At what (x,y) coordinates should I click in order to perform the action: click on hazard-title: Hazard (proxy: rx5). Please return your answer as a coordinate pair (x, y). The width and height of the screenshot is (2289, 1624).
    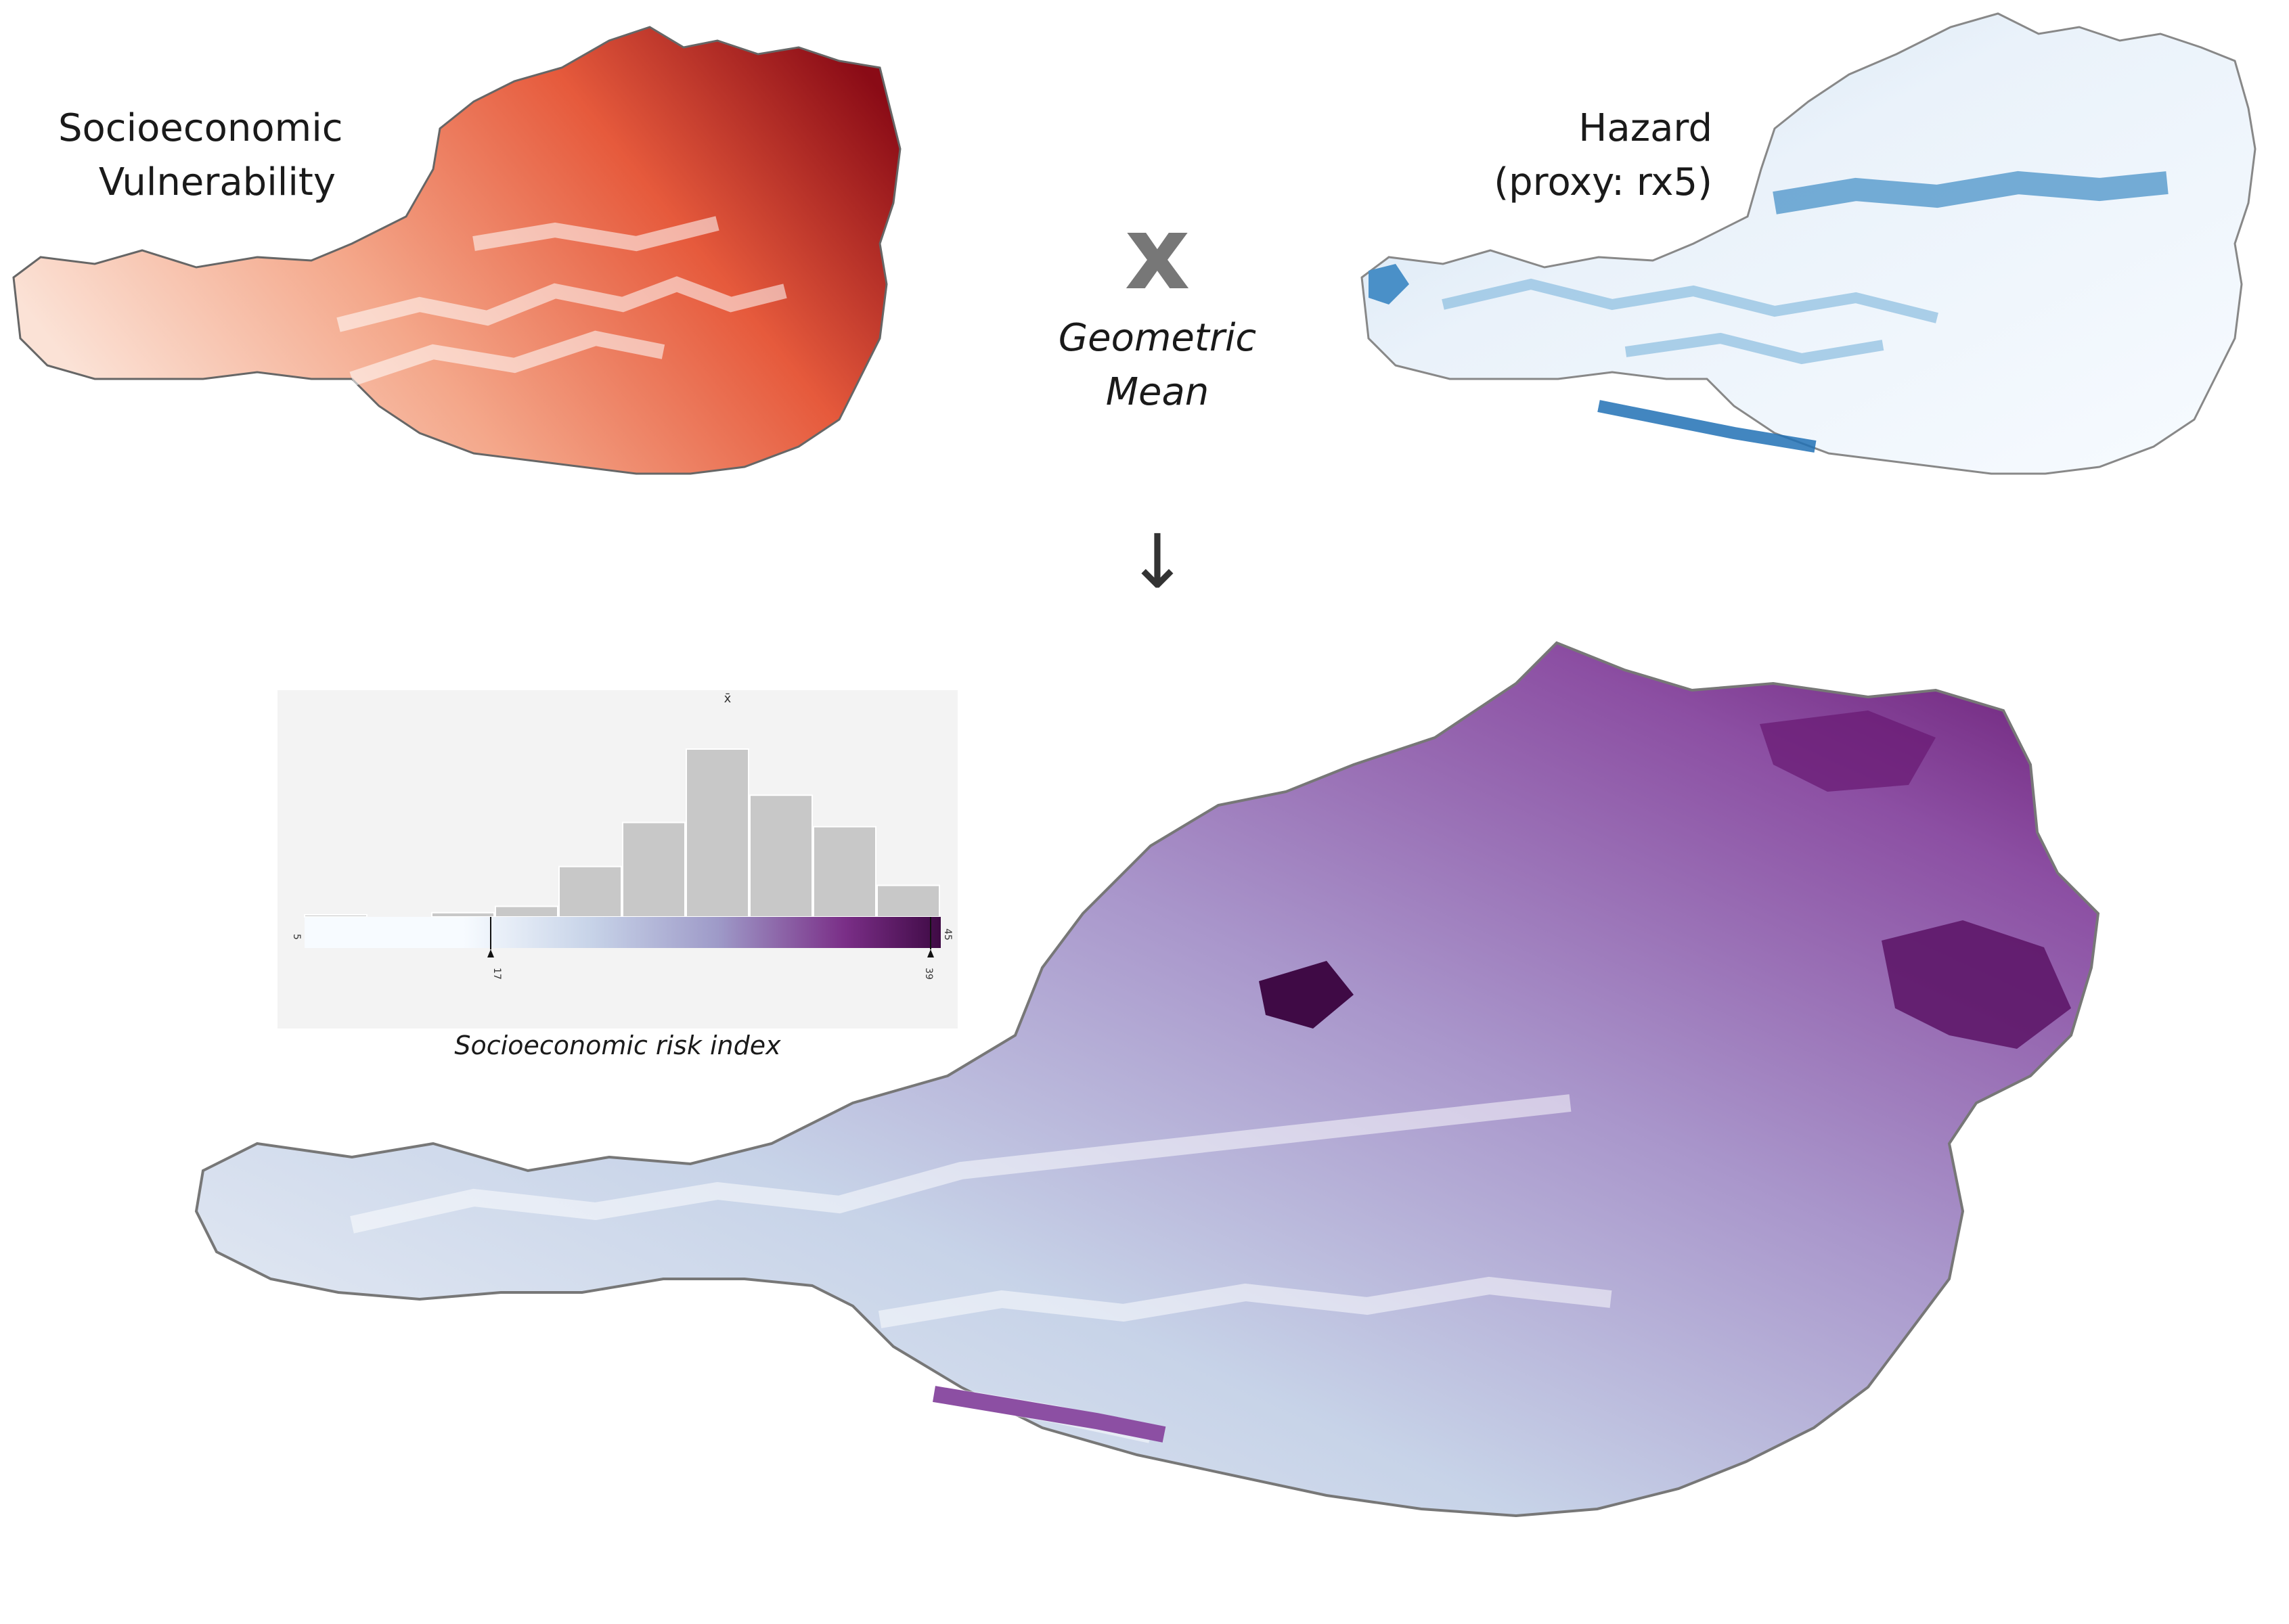
    Looking at the image, I should click on (1594, 156).